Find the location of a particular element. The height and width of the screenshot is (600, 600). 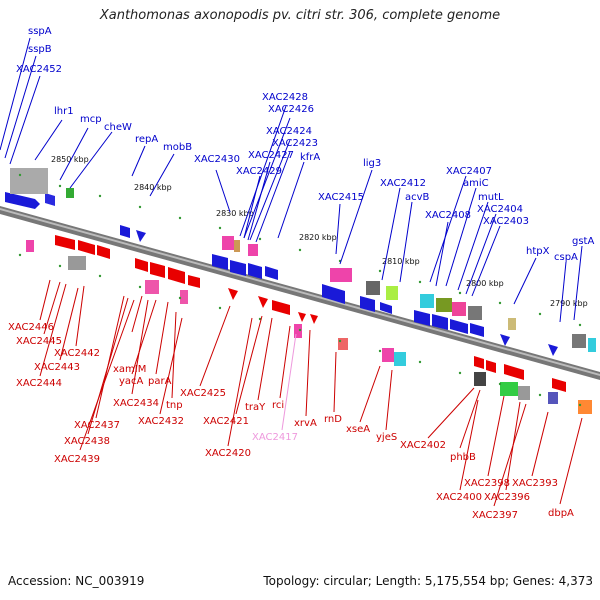

gene-label: xseA is located at coordinates (358, 429).